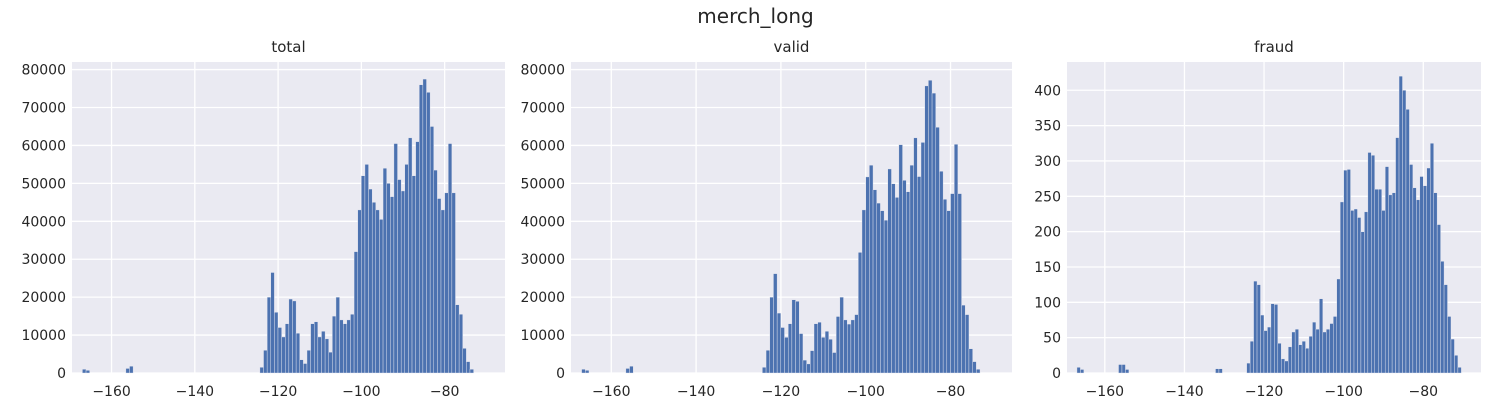 This screenshot has width=1511, height=411. Describe the element at coordinates (1047, 197) in the screenshot. I see `y-tick-label: 250` at that location.